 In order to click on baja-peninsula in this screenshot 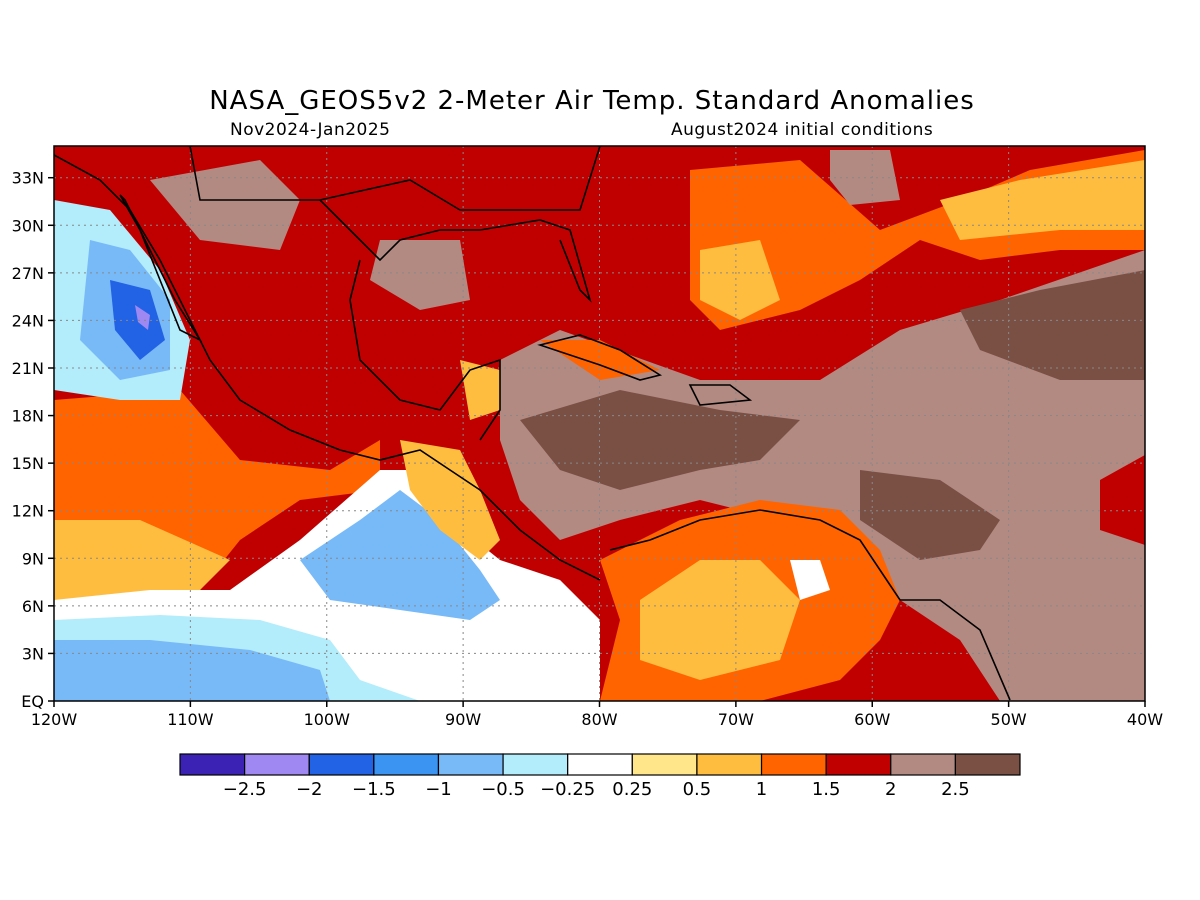, I will do `click(161, 268)`.